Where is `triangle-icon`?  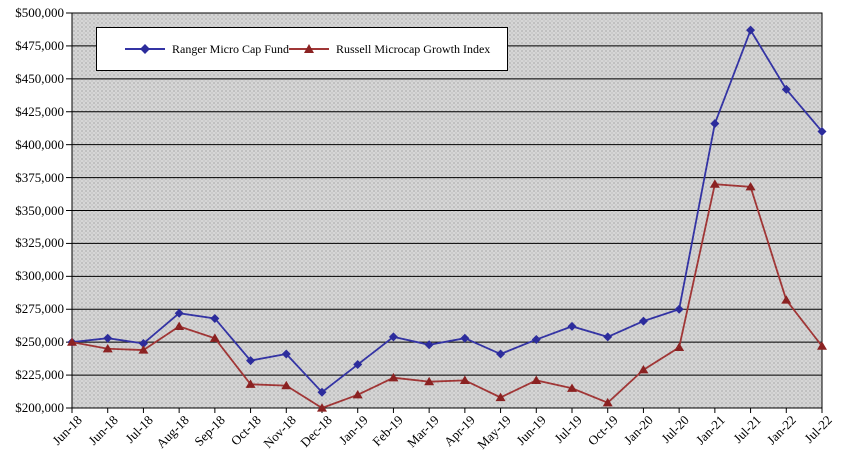 triangle-icon is located at coordinates (308, 48).